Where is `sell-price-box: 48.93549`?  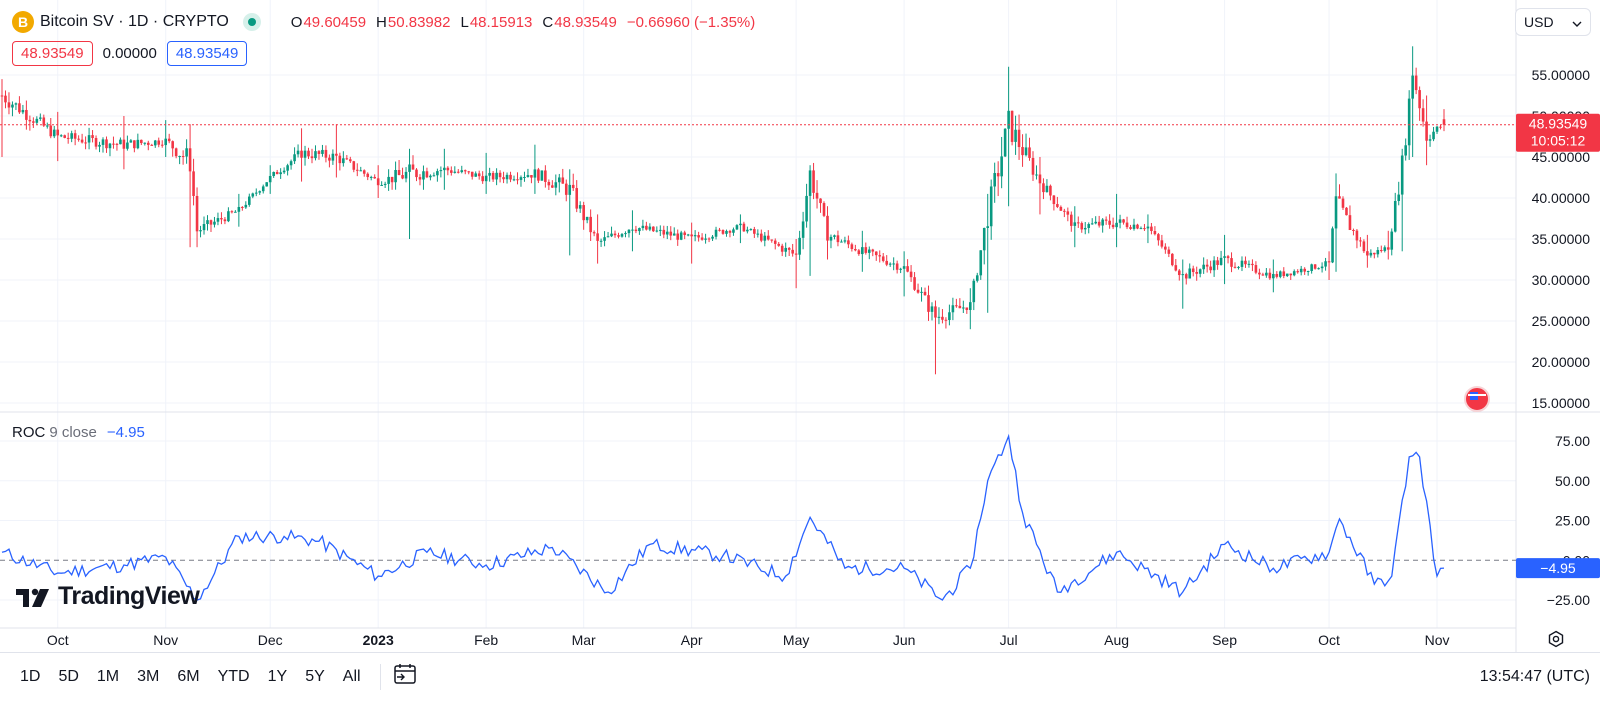 sell-price-box: 48.93549 is located at coordinates (52, 53).